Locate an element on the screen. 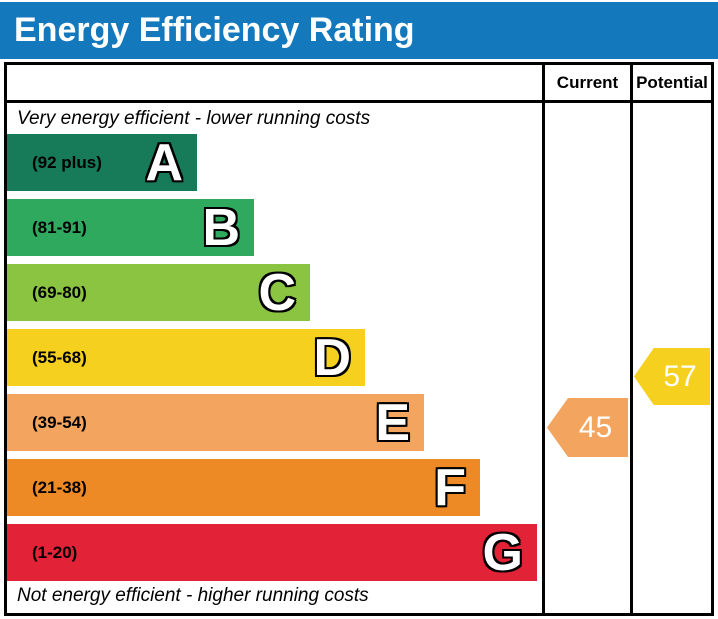  title-bar: Energy Efficiency Rating is located at coordinates (359, 30).